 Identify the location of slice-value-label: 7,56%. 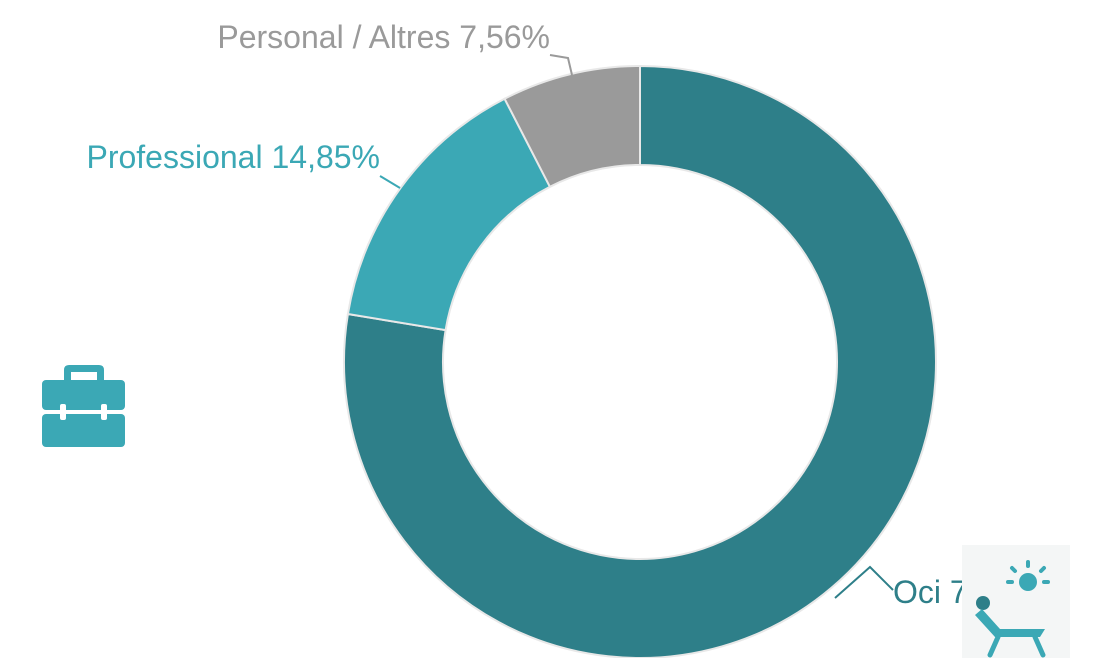
(504, 37).